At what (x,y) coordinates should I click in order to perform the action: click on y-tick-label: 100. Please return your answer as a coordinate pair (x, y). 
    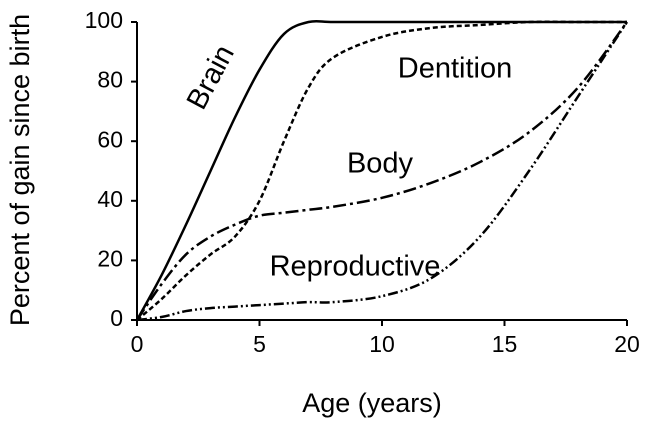
    Looking at the image, I should click on (104, 20).